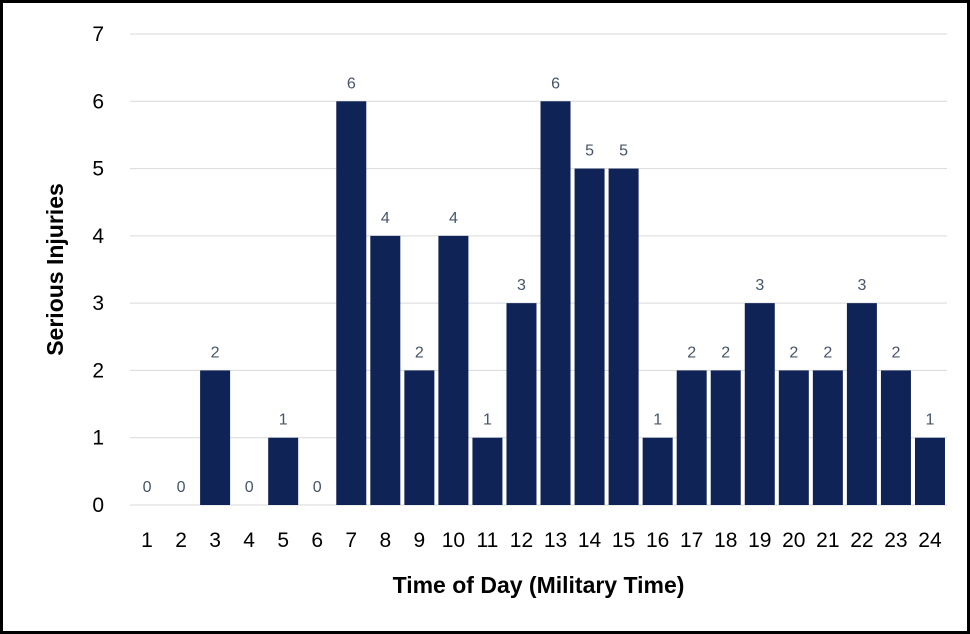 The height and width of the screenshot is (634, 970). I want to click on x-tick-label: 2, so click(181, 540).